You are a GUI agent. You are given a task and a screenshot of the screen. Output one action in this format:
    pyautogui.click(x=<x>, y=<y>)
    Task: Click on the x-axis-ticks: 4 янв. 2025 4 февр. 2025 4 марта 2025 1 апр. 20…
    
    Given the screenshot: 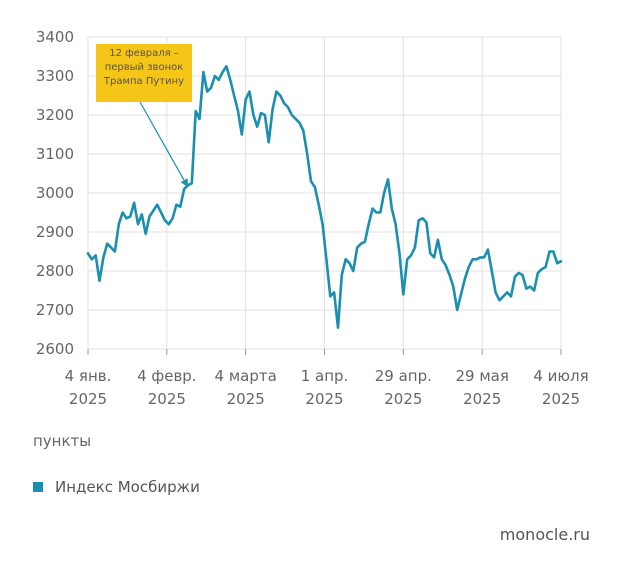 What is the action you would take?
    pyautogui.click(x=327, y=378)
    